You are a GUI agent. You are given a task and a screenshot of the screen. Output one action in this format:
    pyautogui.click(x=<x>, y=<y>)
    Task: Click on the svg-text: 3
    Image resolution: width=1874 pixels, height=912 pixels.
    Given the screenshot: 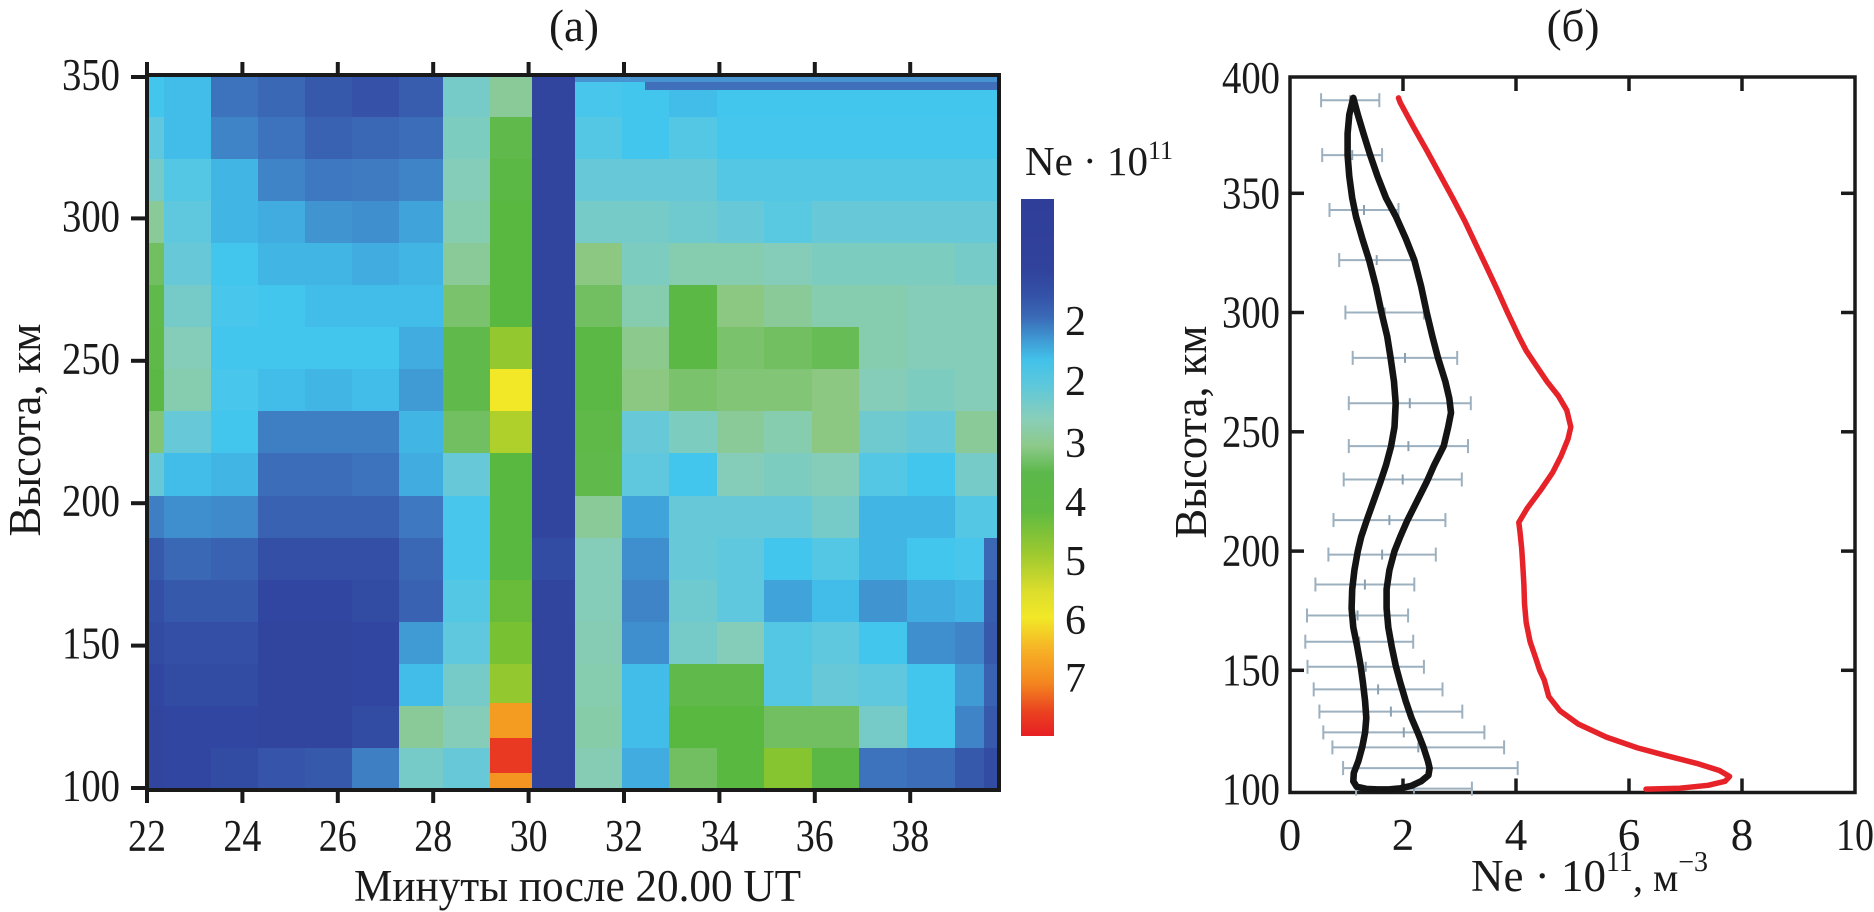 What is the action you would take?
    pyautogui.click(x=1075, y=444)
    